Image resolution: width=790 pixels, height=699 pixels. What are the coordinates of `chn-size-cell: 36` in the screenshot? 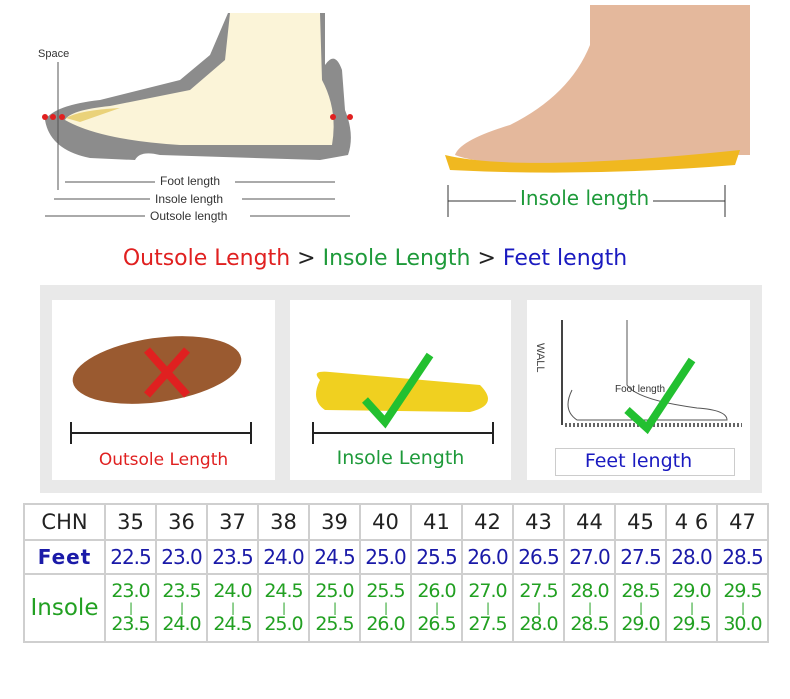 It's located at (181, 522).